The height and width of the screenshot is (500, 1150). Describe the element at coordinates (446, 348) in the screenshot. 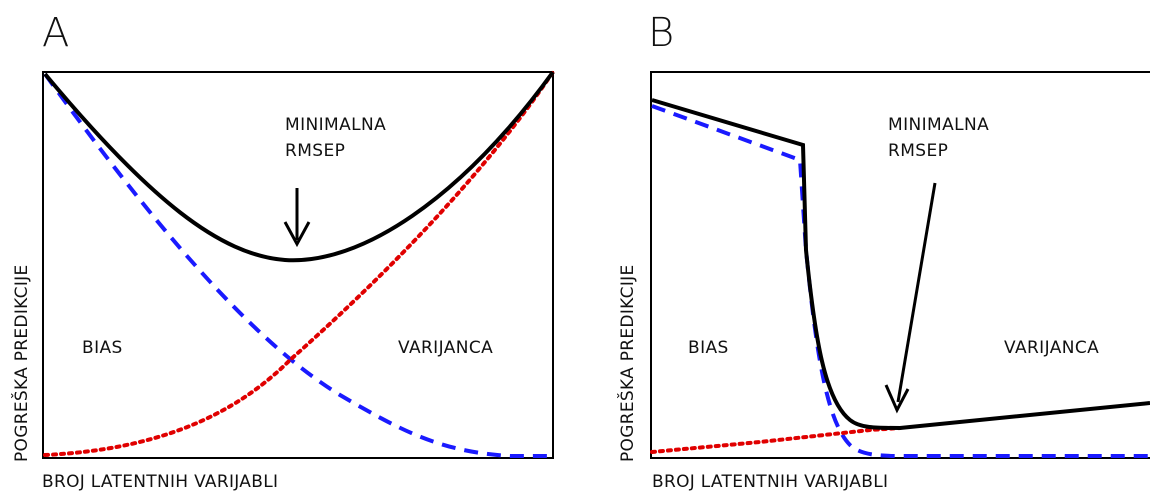

I see `panel-a-variance-label: VARIJANCA` at that location.